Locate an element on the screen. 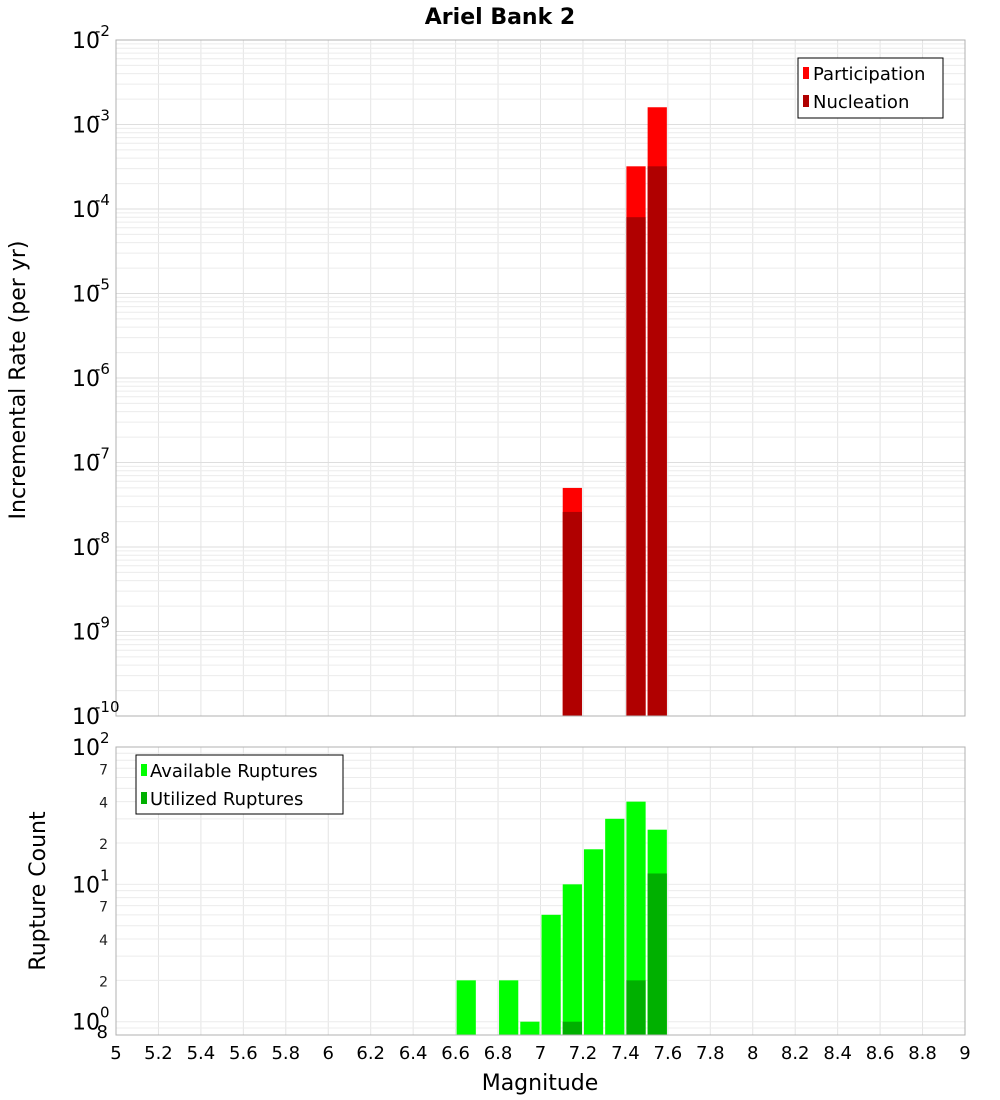 The width and height of the screenshot is (1000, 1100). legend-label-available-ruptures: Available Ruptures is located at coordinates (234, 771).